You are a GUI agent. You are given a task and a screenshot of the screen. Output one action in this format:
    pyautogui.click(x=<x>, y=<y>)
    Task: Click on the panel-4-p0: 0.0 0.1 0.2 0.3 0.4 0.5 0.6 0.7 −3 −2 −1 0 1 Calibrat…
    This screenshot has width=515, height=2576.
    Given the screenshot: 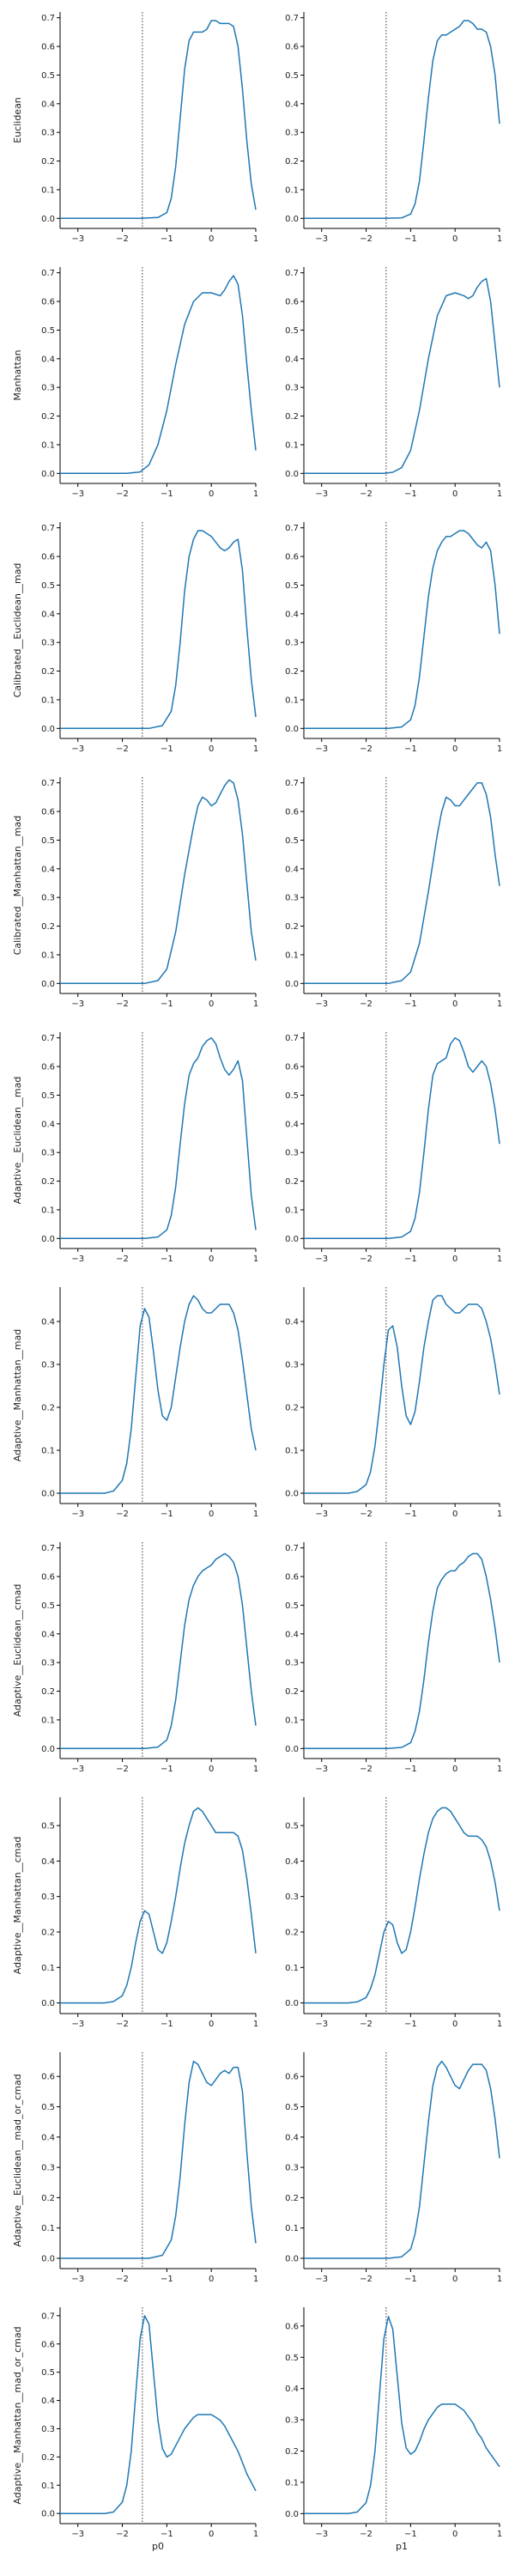 What is the action you would take?
    pyautogui.click(x=135, y=893)
    